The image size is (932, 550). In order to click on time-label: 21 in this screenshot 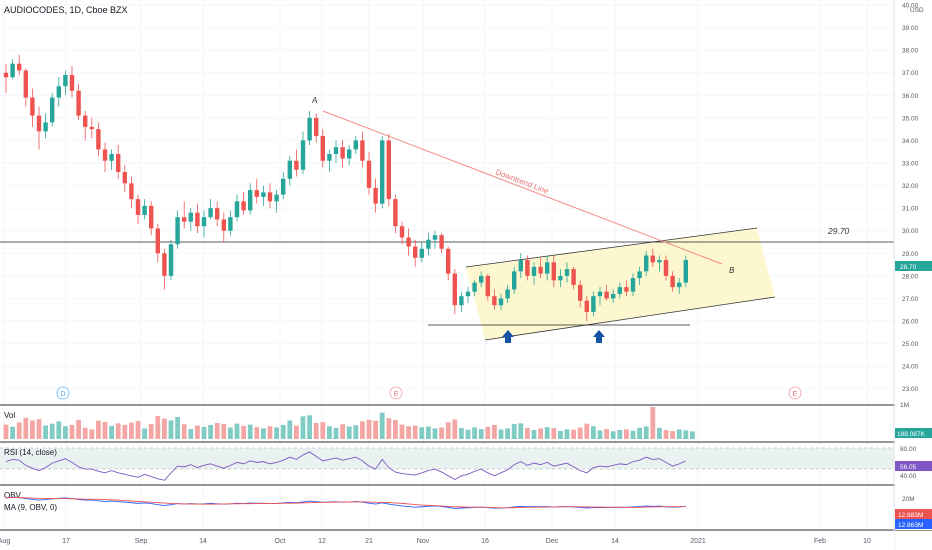, I will do `click(369, 541)`.